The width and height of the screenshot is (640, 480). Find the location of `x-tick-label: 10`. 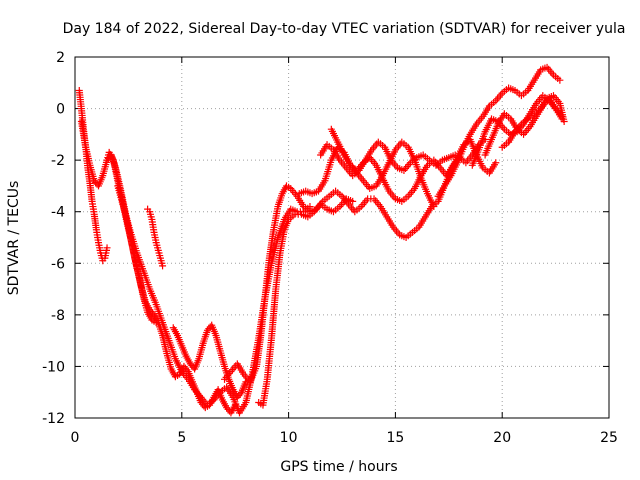

x-tick-label: 10 is located at coordinates (289, 438).